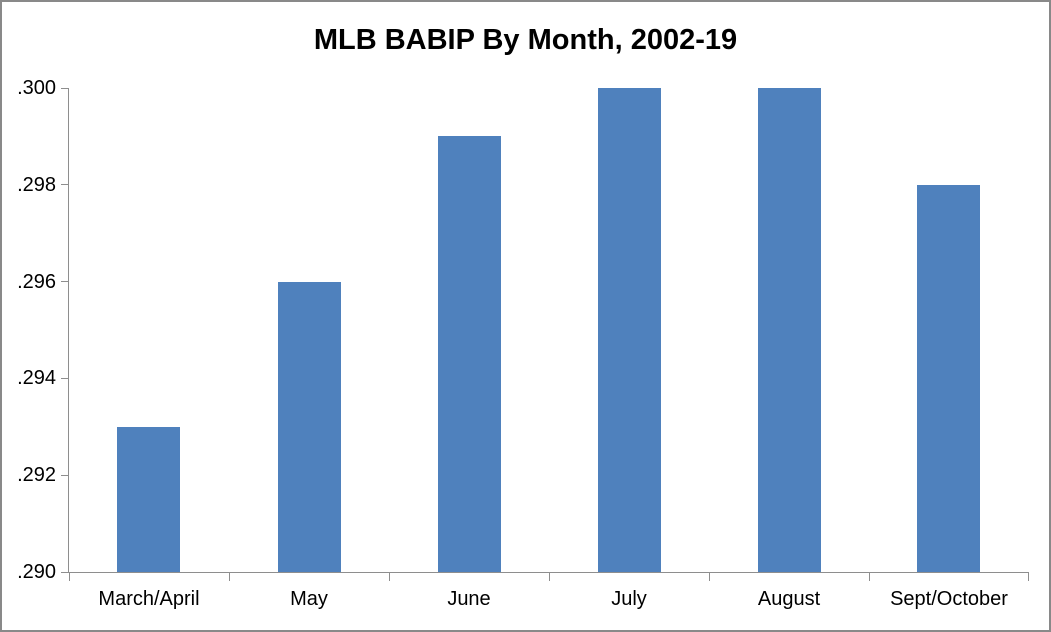  What do you see at coordinates (629, 599) in the screenshot?
I see `x-axis-label: July` at bounding box center [629, 599].